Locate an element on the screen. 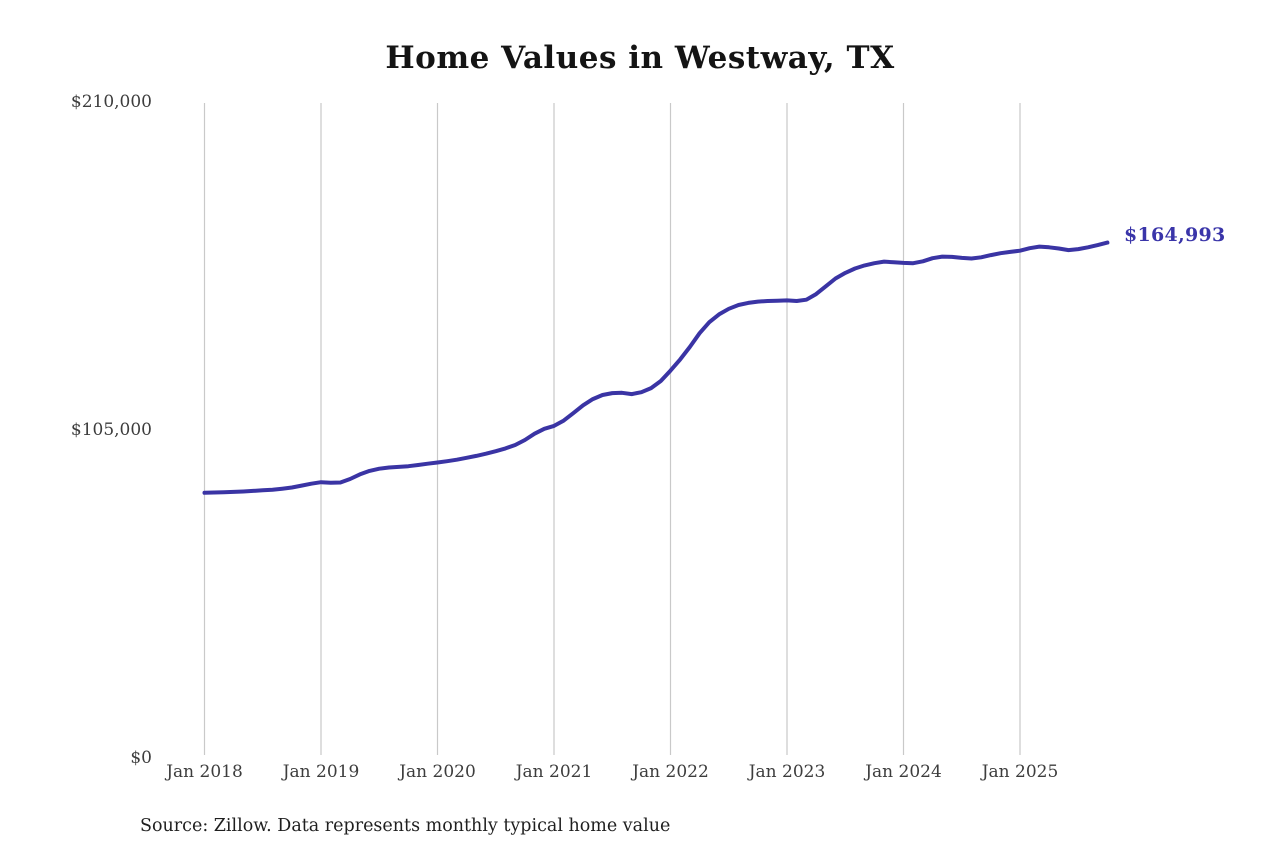 This screenshot has height=853, width=1280. y-axis-tick-210000: $210,000 is located at coordinates (111, 102).